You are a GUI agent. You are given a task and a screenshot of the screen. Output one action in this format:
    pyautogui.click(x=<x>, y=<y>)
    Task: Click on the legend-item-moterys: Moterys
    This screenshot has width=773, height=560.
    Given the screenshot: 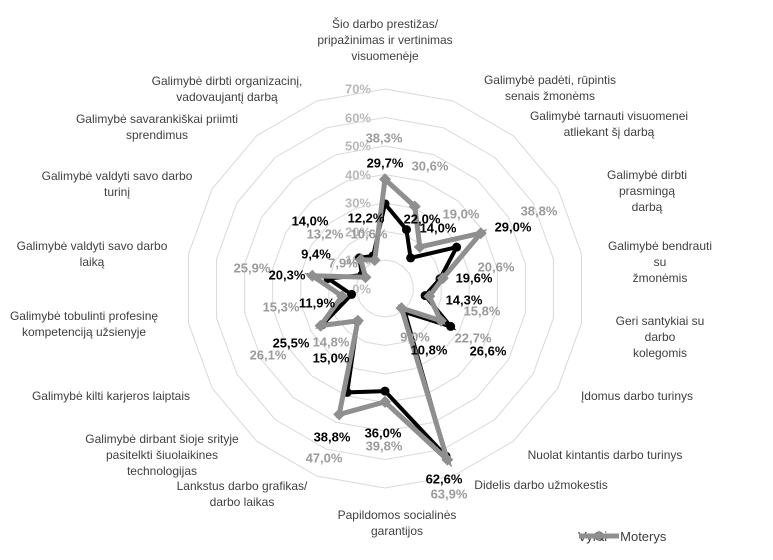 What is the action you would take?
    pyautogui.click(x=623, y=536)
    